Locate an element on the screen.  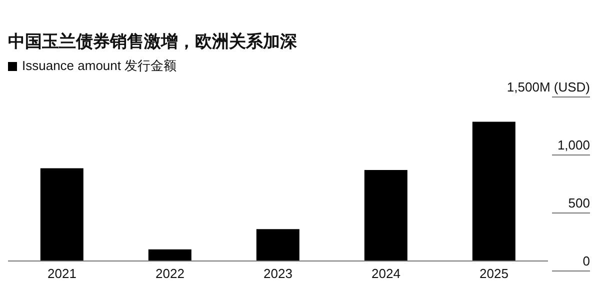
y-tick-label: 1,000 is located at coordinates (573, 145).